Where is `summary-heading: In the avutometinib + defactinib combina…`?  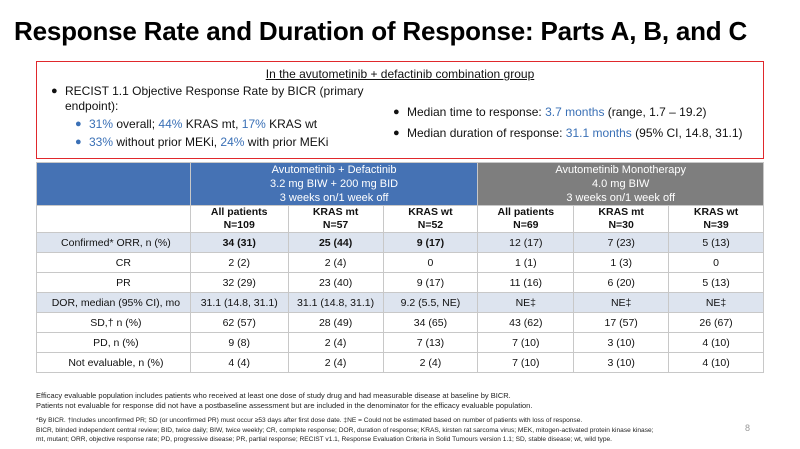
summary-heading: In the avutometinib + defactinib combina… is located at coordinates (400, 74).